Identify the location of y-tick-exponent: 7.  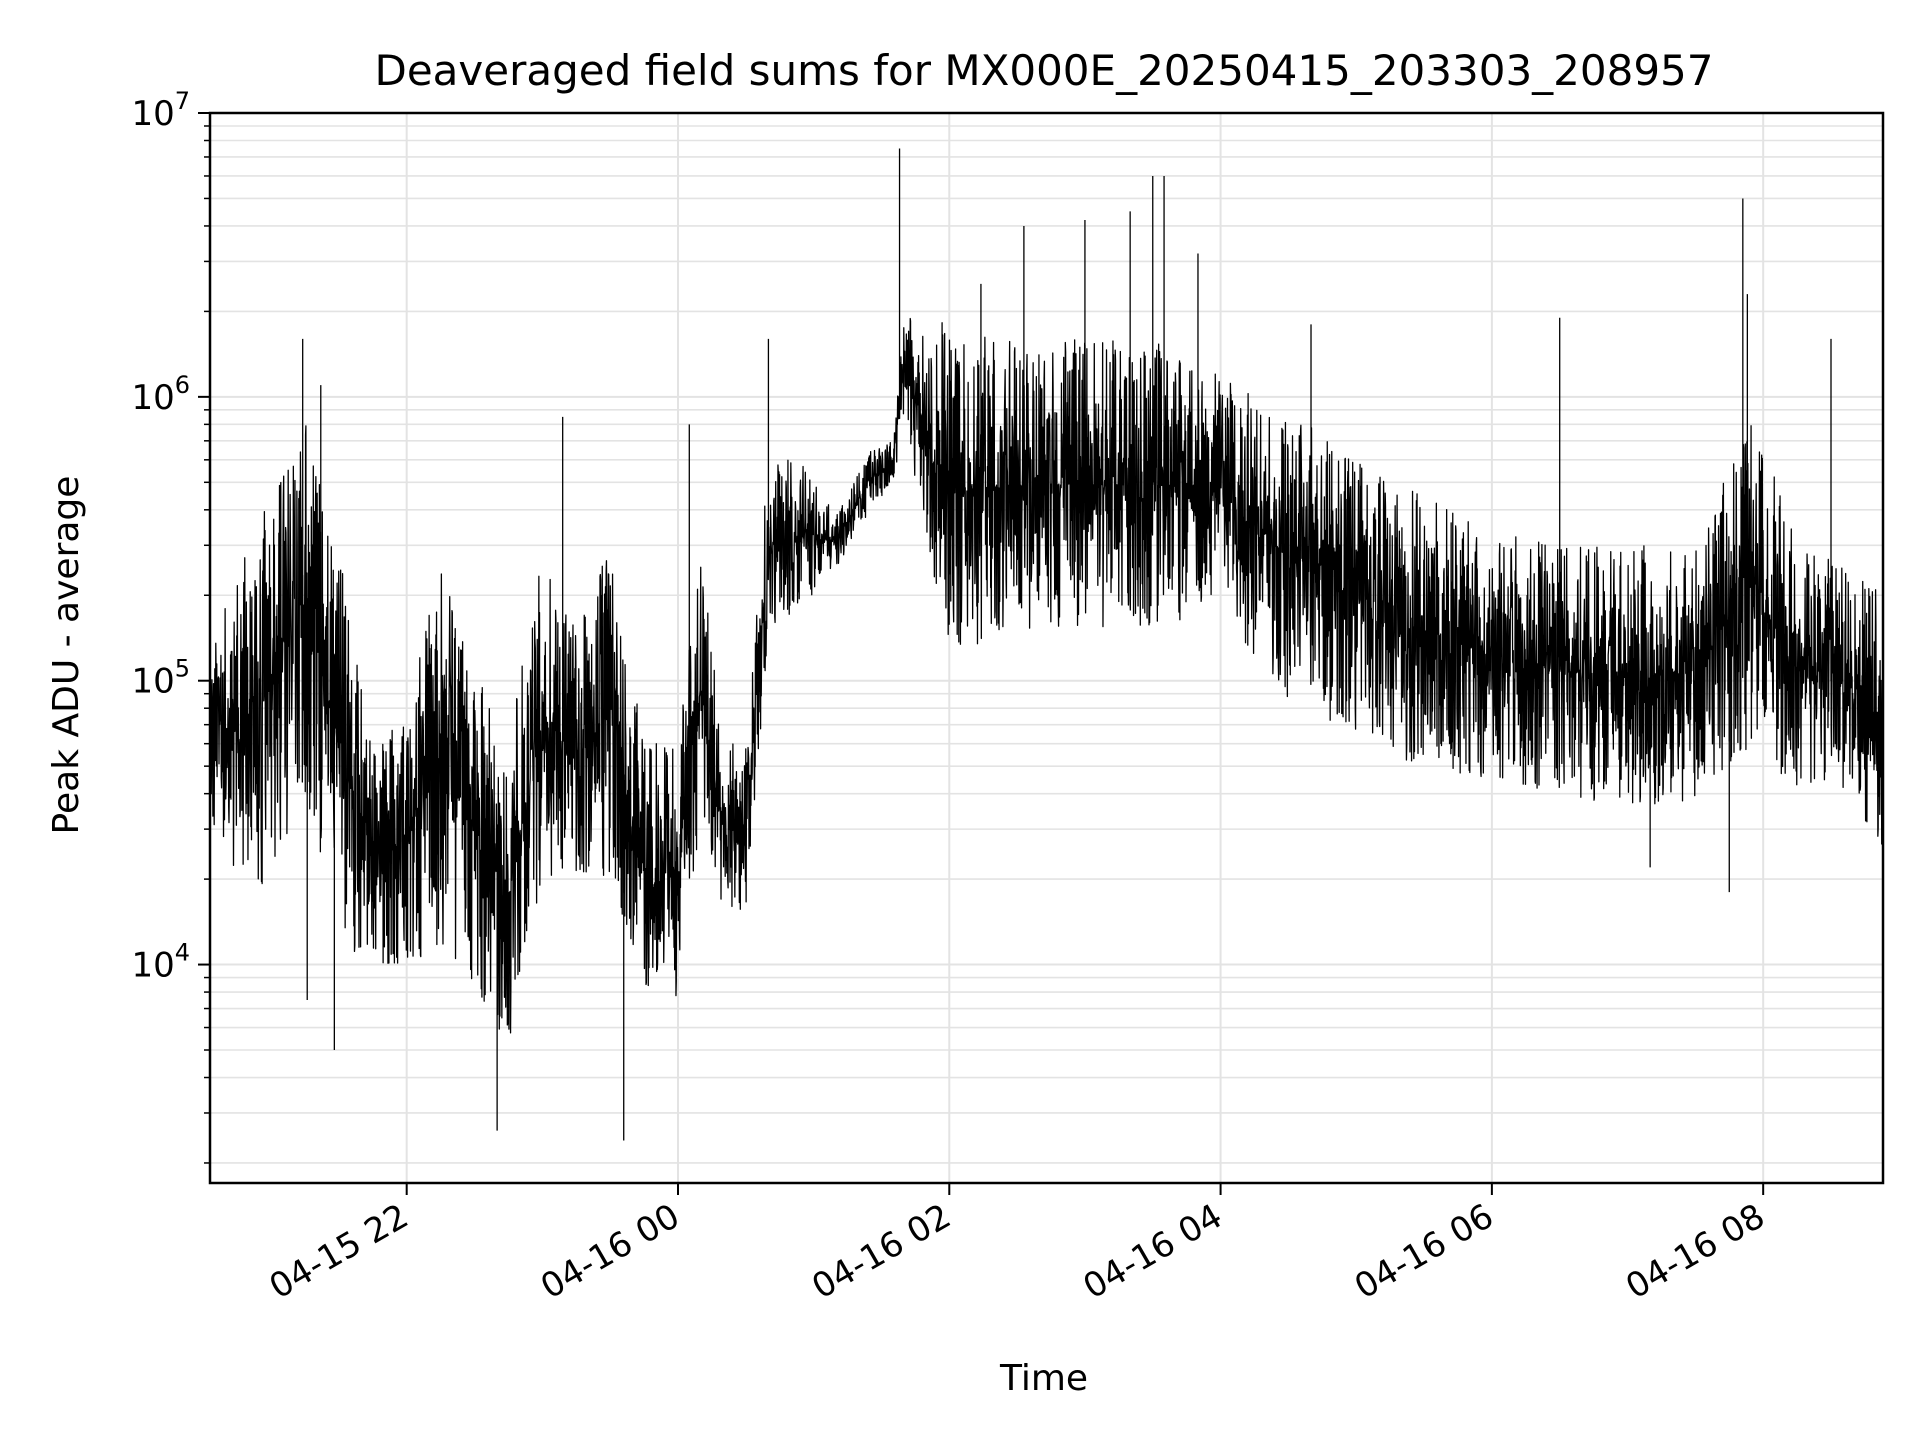
(182, 101).